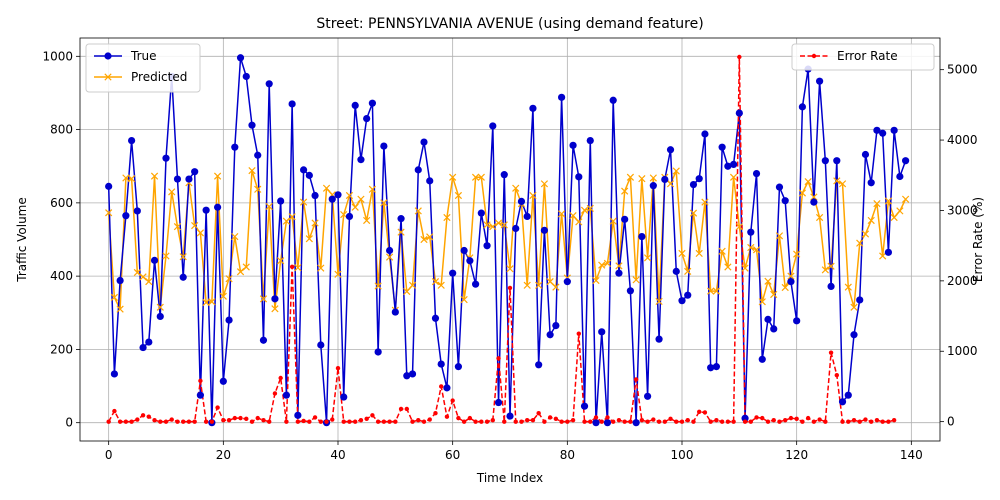 Image resolution: width=1000 pixels, height=500 pixels. I want to click on legend-item-error-rate: Error Rate, so click(849, 56).